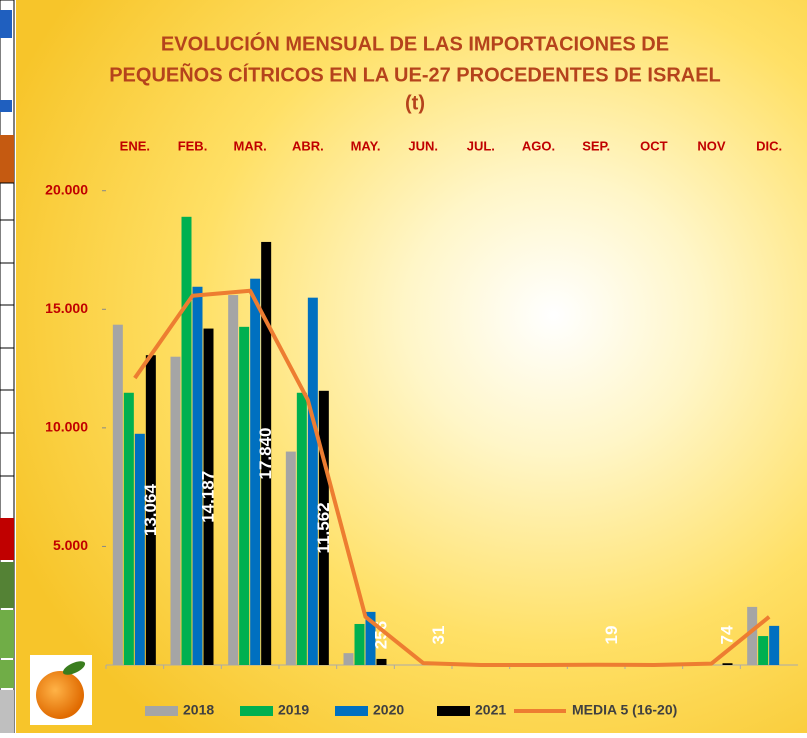 This screenshot has width=807, height=738. What do you see at coordinates (250, 145) in the screenshot?
I see `x-tick-label: MAR.` at bounding box center [250, 145].